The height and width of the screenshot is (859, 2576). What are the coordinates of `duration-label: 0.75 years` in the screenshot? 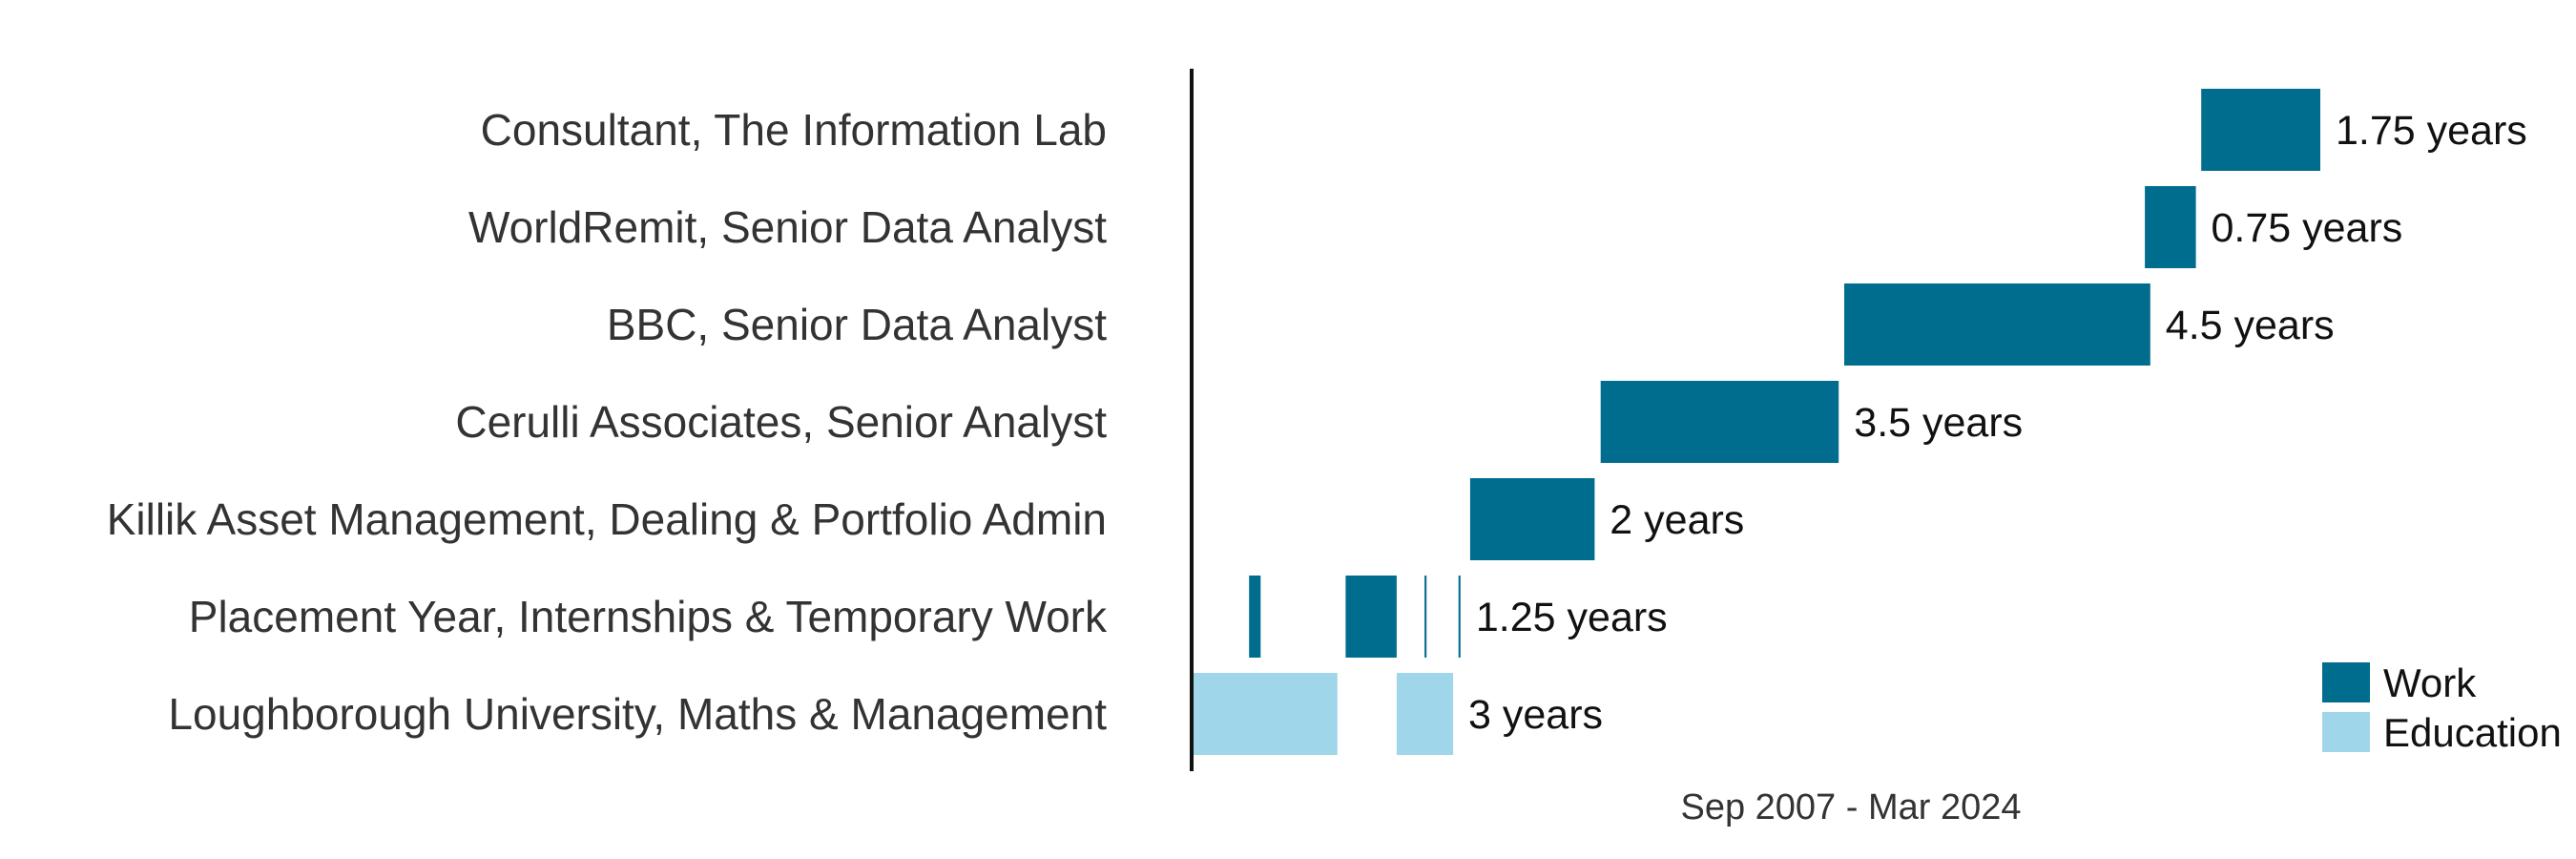 It's located at (2307, 228).